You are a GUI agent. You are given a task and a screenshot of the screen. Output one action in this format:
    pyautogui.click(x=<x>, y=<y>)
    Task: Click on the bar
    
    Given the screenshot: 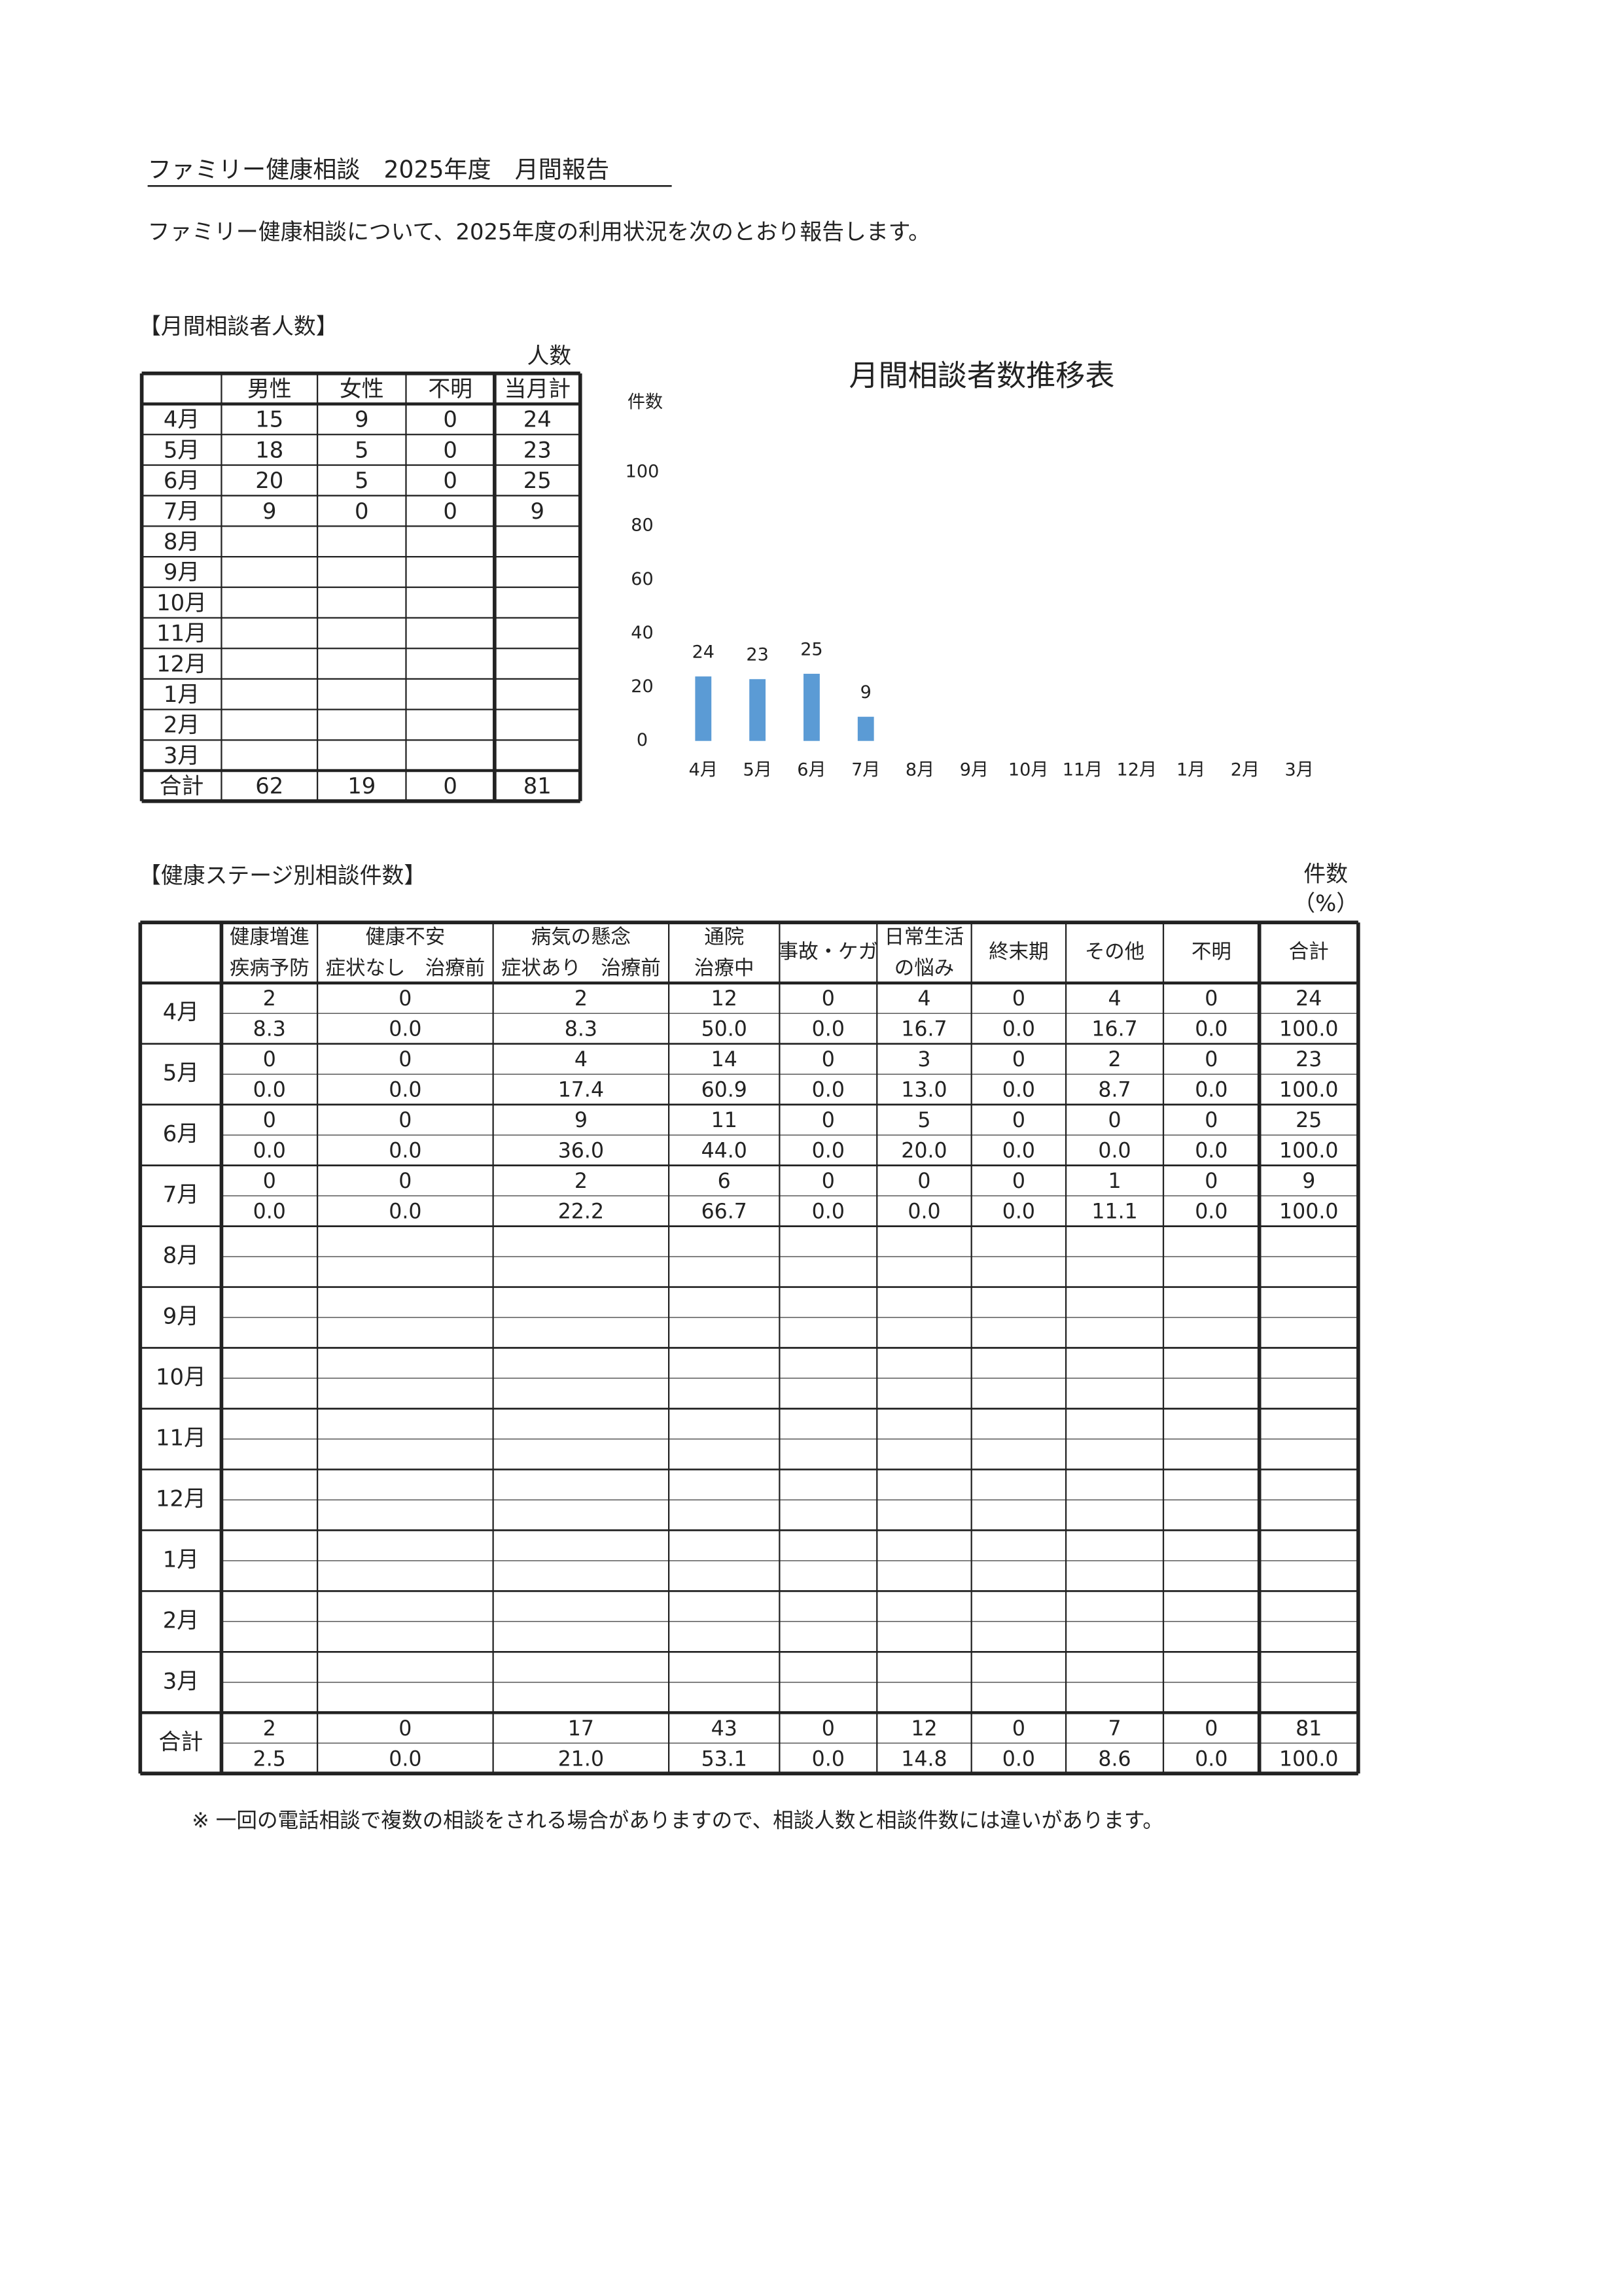 What is the action you would take?
    pyautogui.click(x=757, y=710)
    